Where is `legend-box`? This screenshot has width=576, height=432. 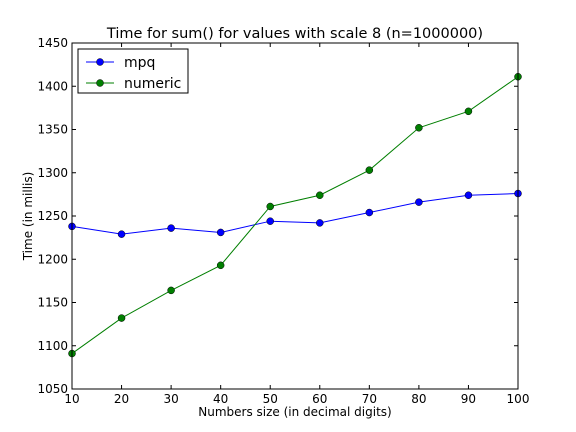 legend-box is located at coordinates (133, 71).